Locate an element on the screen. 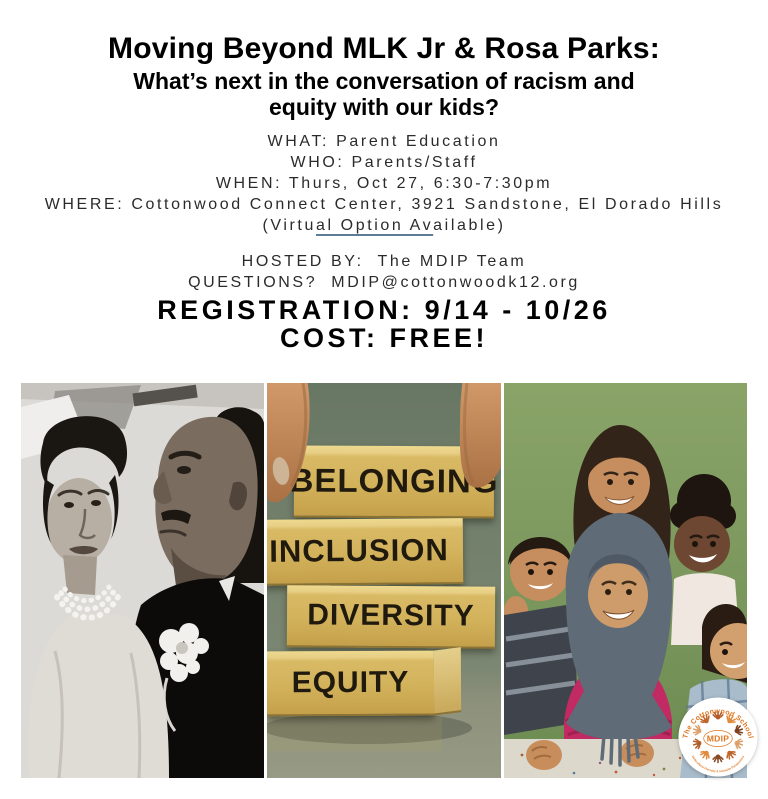 The width and height of the screenshot is (768, 799). detail-when: WHEN: Thurs, Oct 27, 6:30-7:30pm is located at coordinates (384, 183).